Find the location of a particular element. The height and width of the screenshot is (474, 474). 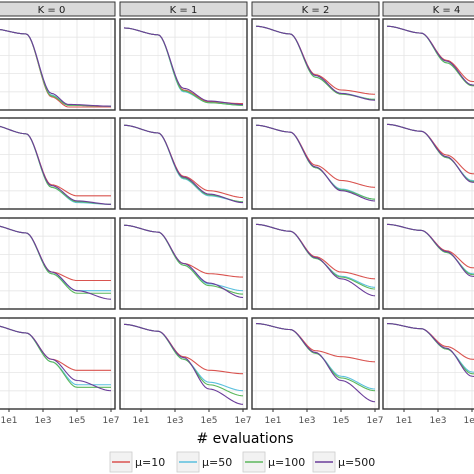

facet-strip-label: K = 1 is located at coordinates (184, 10).